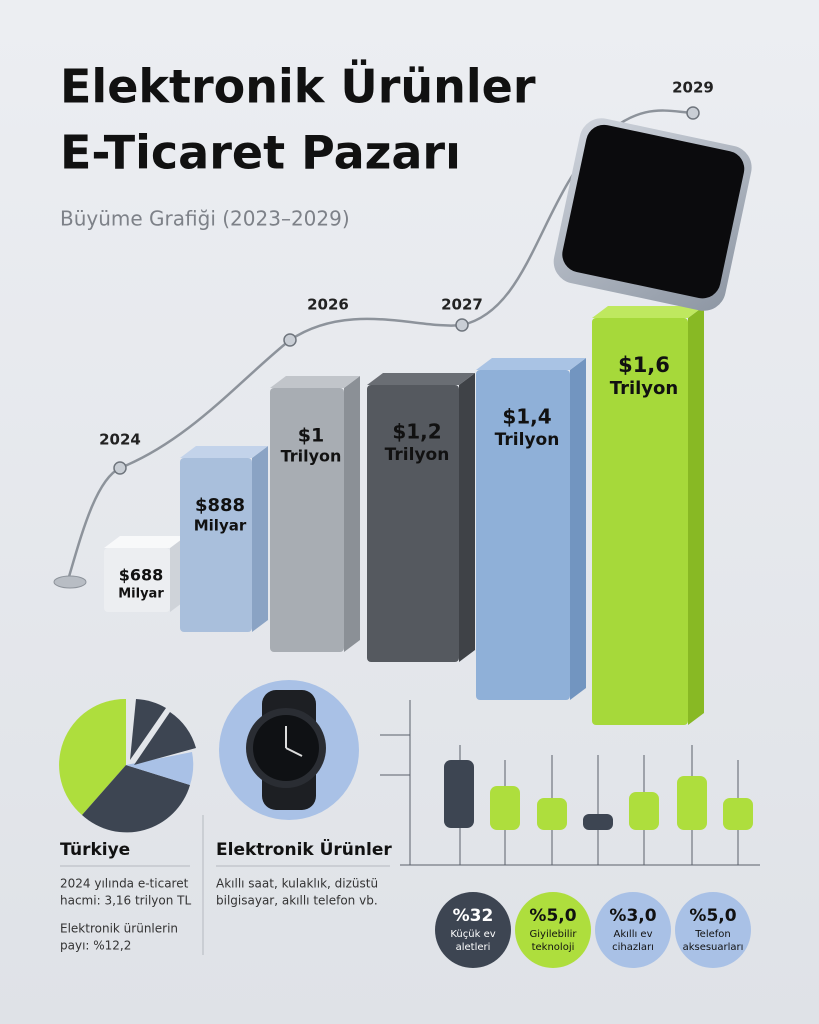 This screenshot has height=1024, width=819. I want to click on panel-title: Türkiye, so click(95, 850).